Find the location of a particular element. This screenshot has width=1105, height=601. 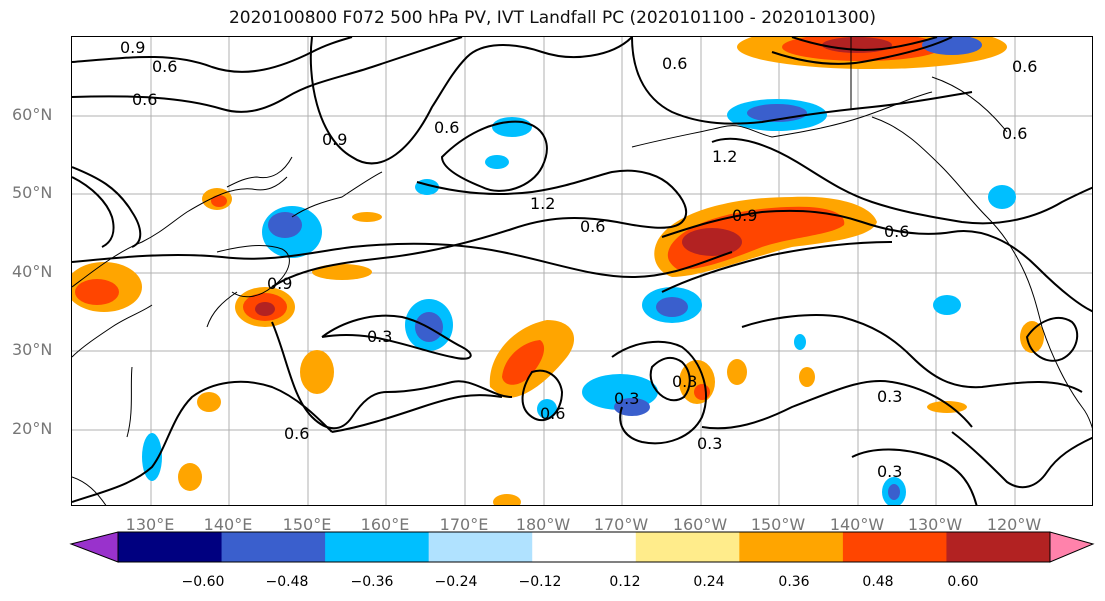

lon-label: 150°E is located at coordinates (307, 524).